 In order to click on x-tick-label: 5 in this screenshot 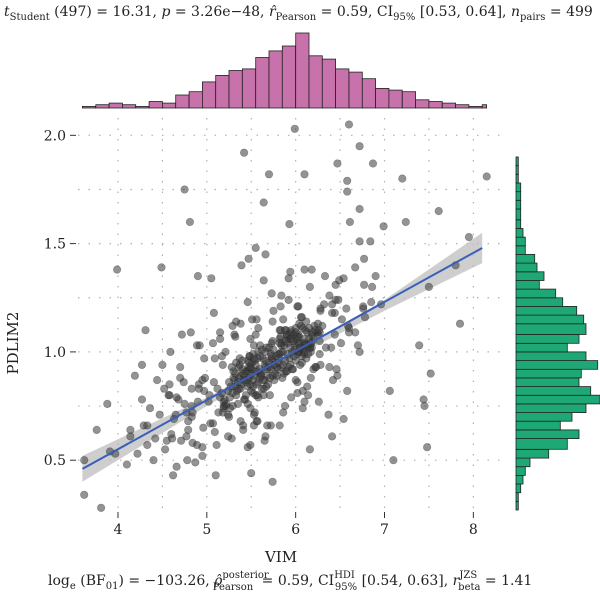, I will do `click(206, 530)`.